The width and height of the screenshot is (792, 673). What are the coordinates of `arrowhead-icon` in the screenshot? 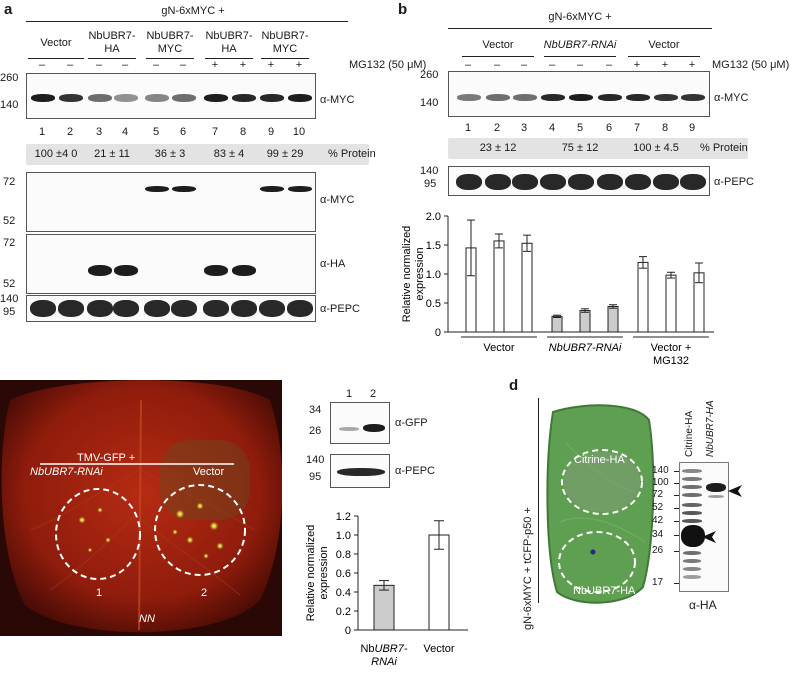 It's located at (709, 537).